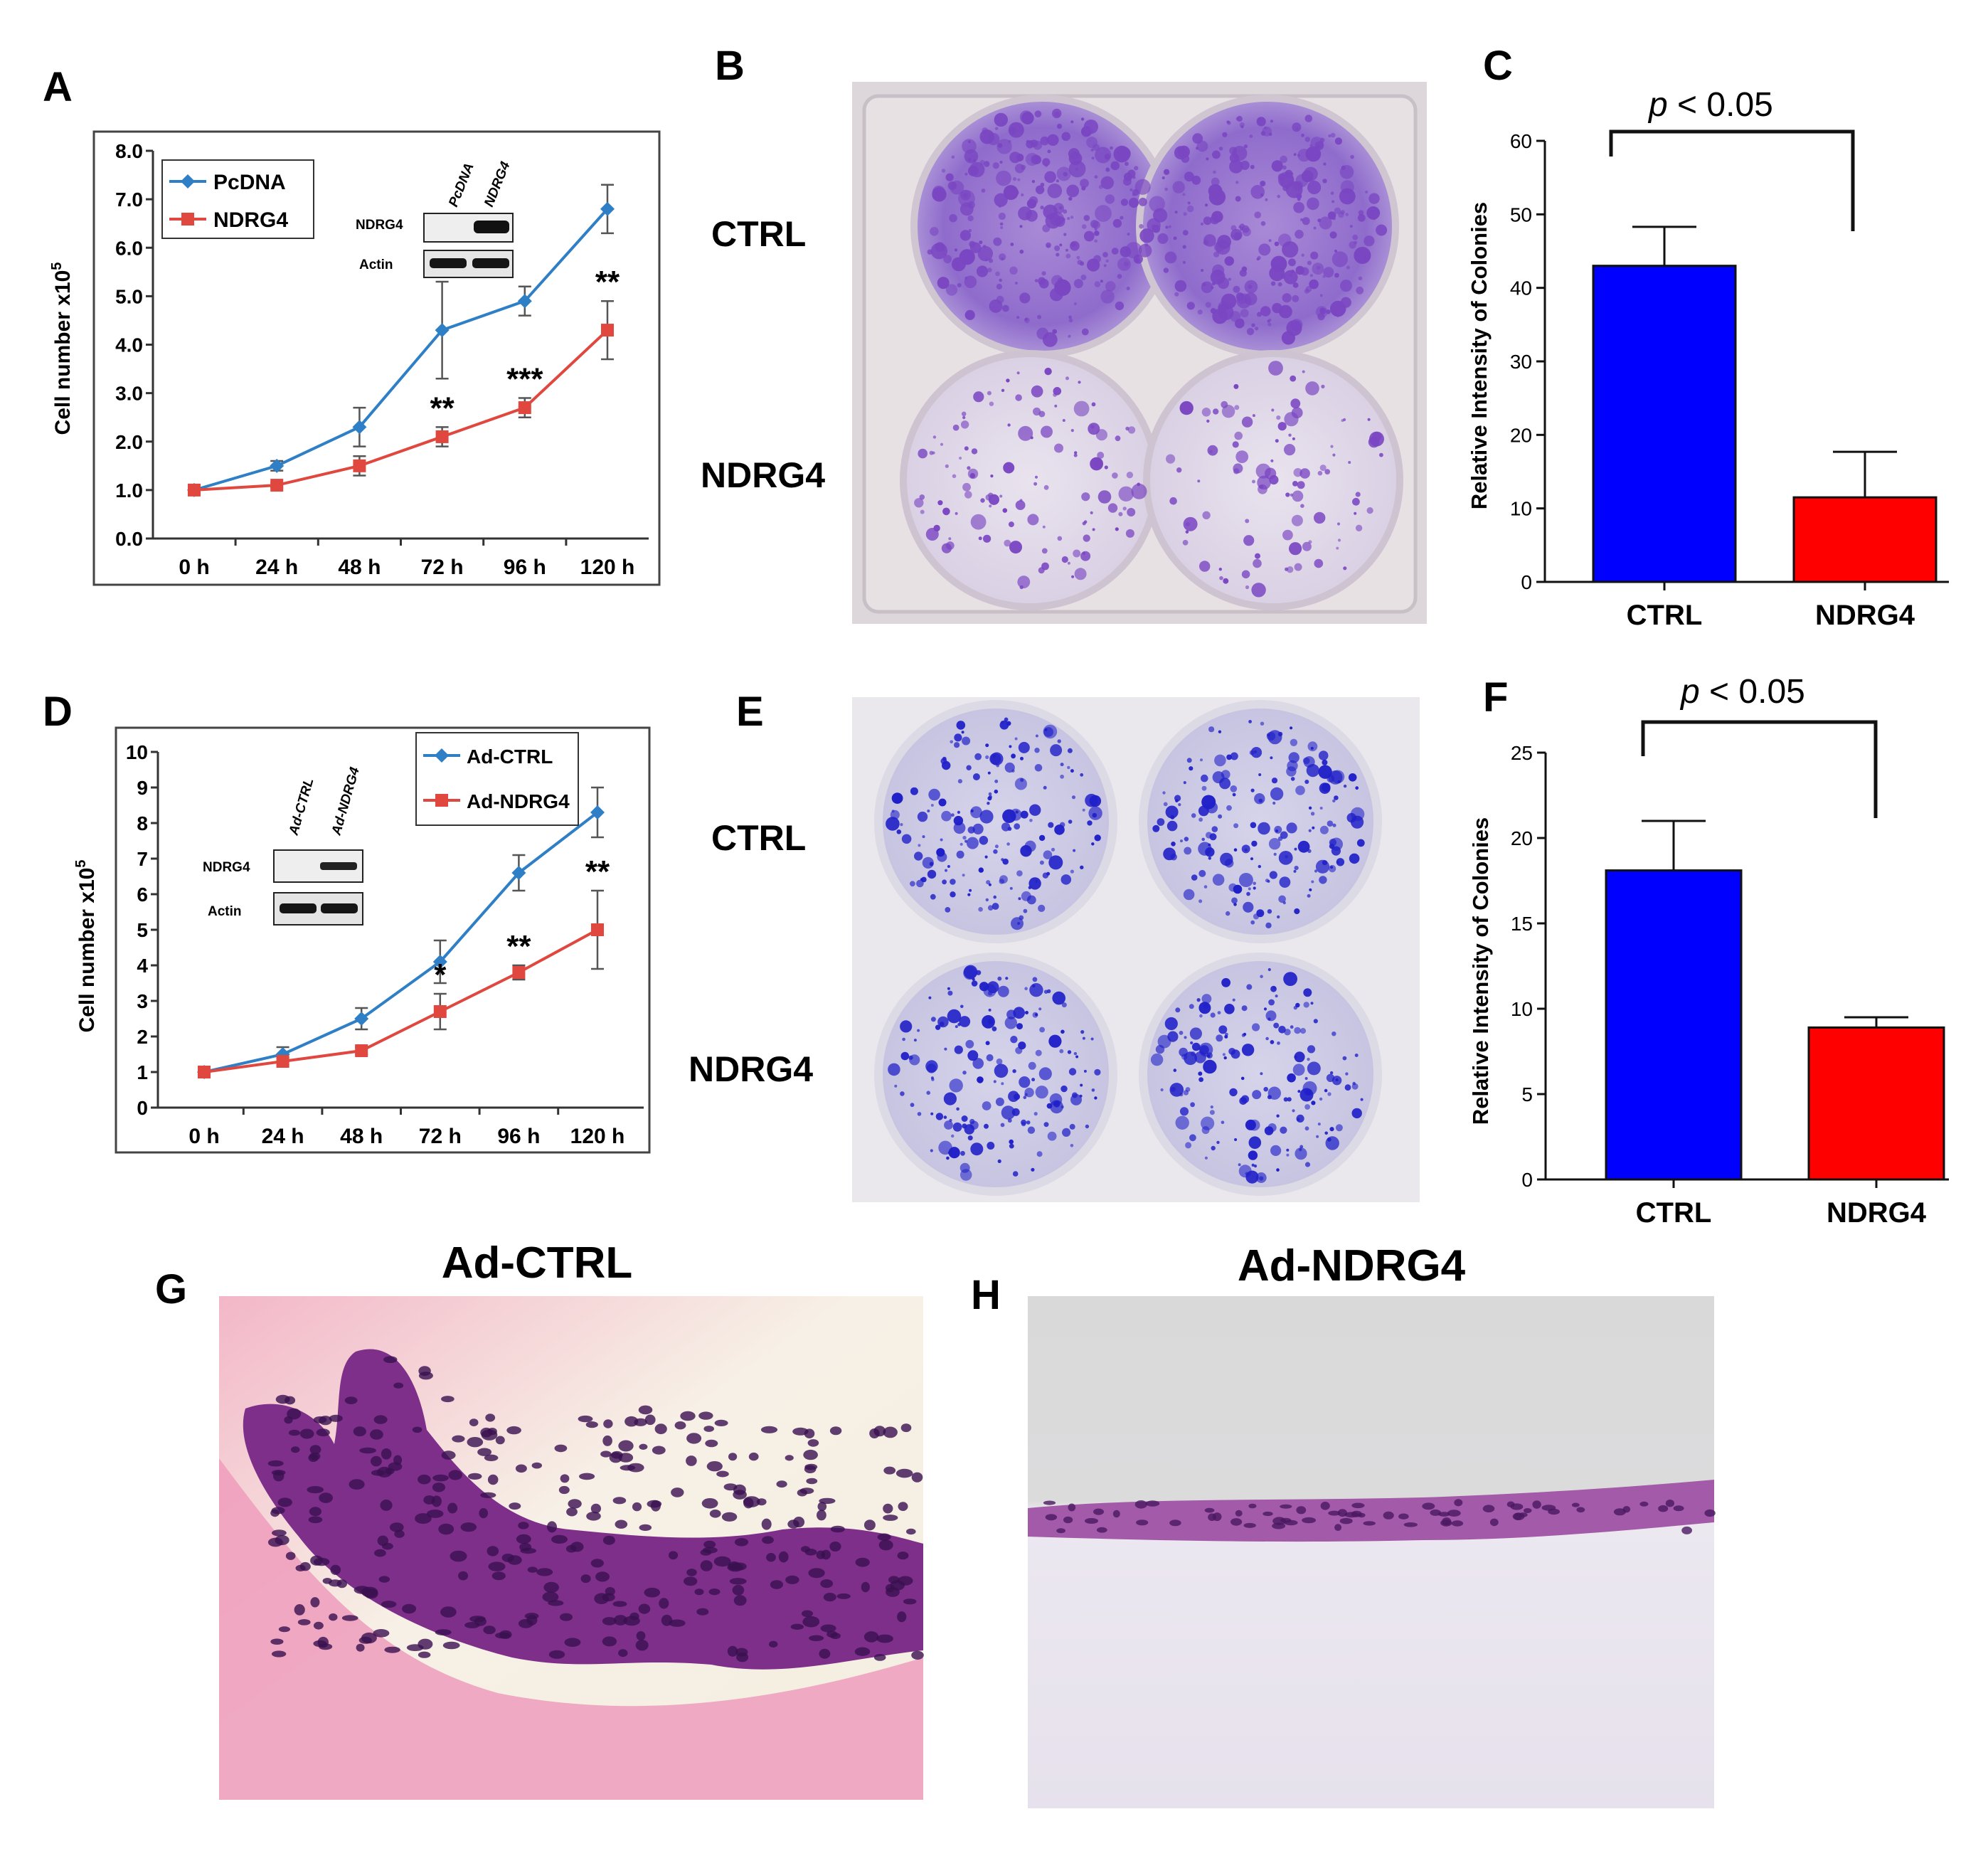 The height and width of the screenshot is (1851, 1988). I want to click on panel-e-colony-plate, so click(1136, 949).